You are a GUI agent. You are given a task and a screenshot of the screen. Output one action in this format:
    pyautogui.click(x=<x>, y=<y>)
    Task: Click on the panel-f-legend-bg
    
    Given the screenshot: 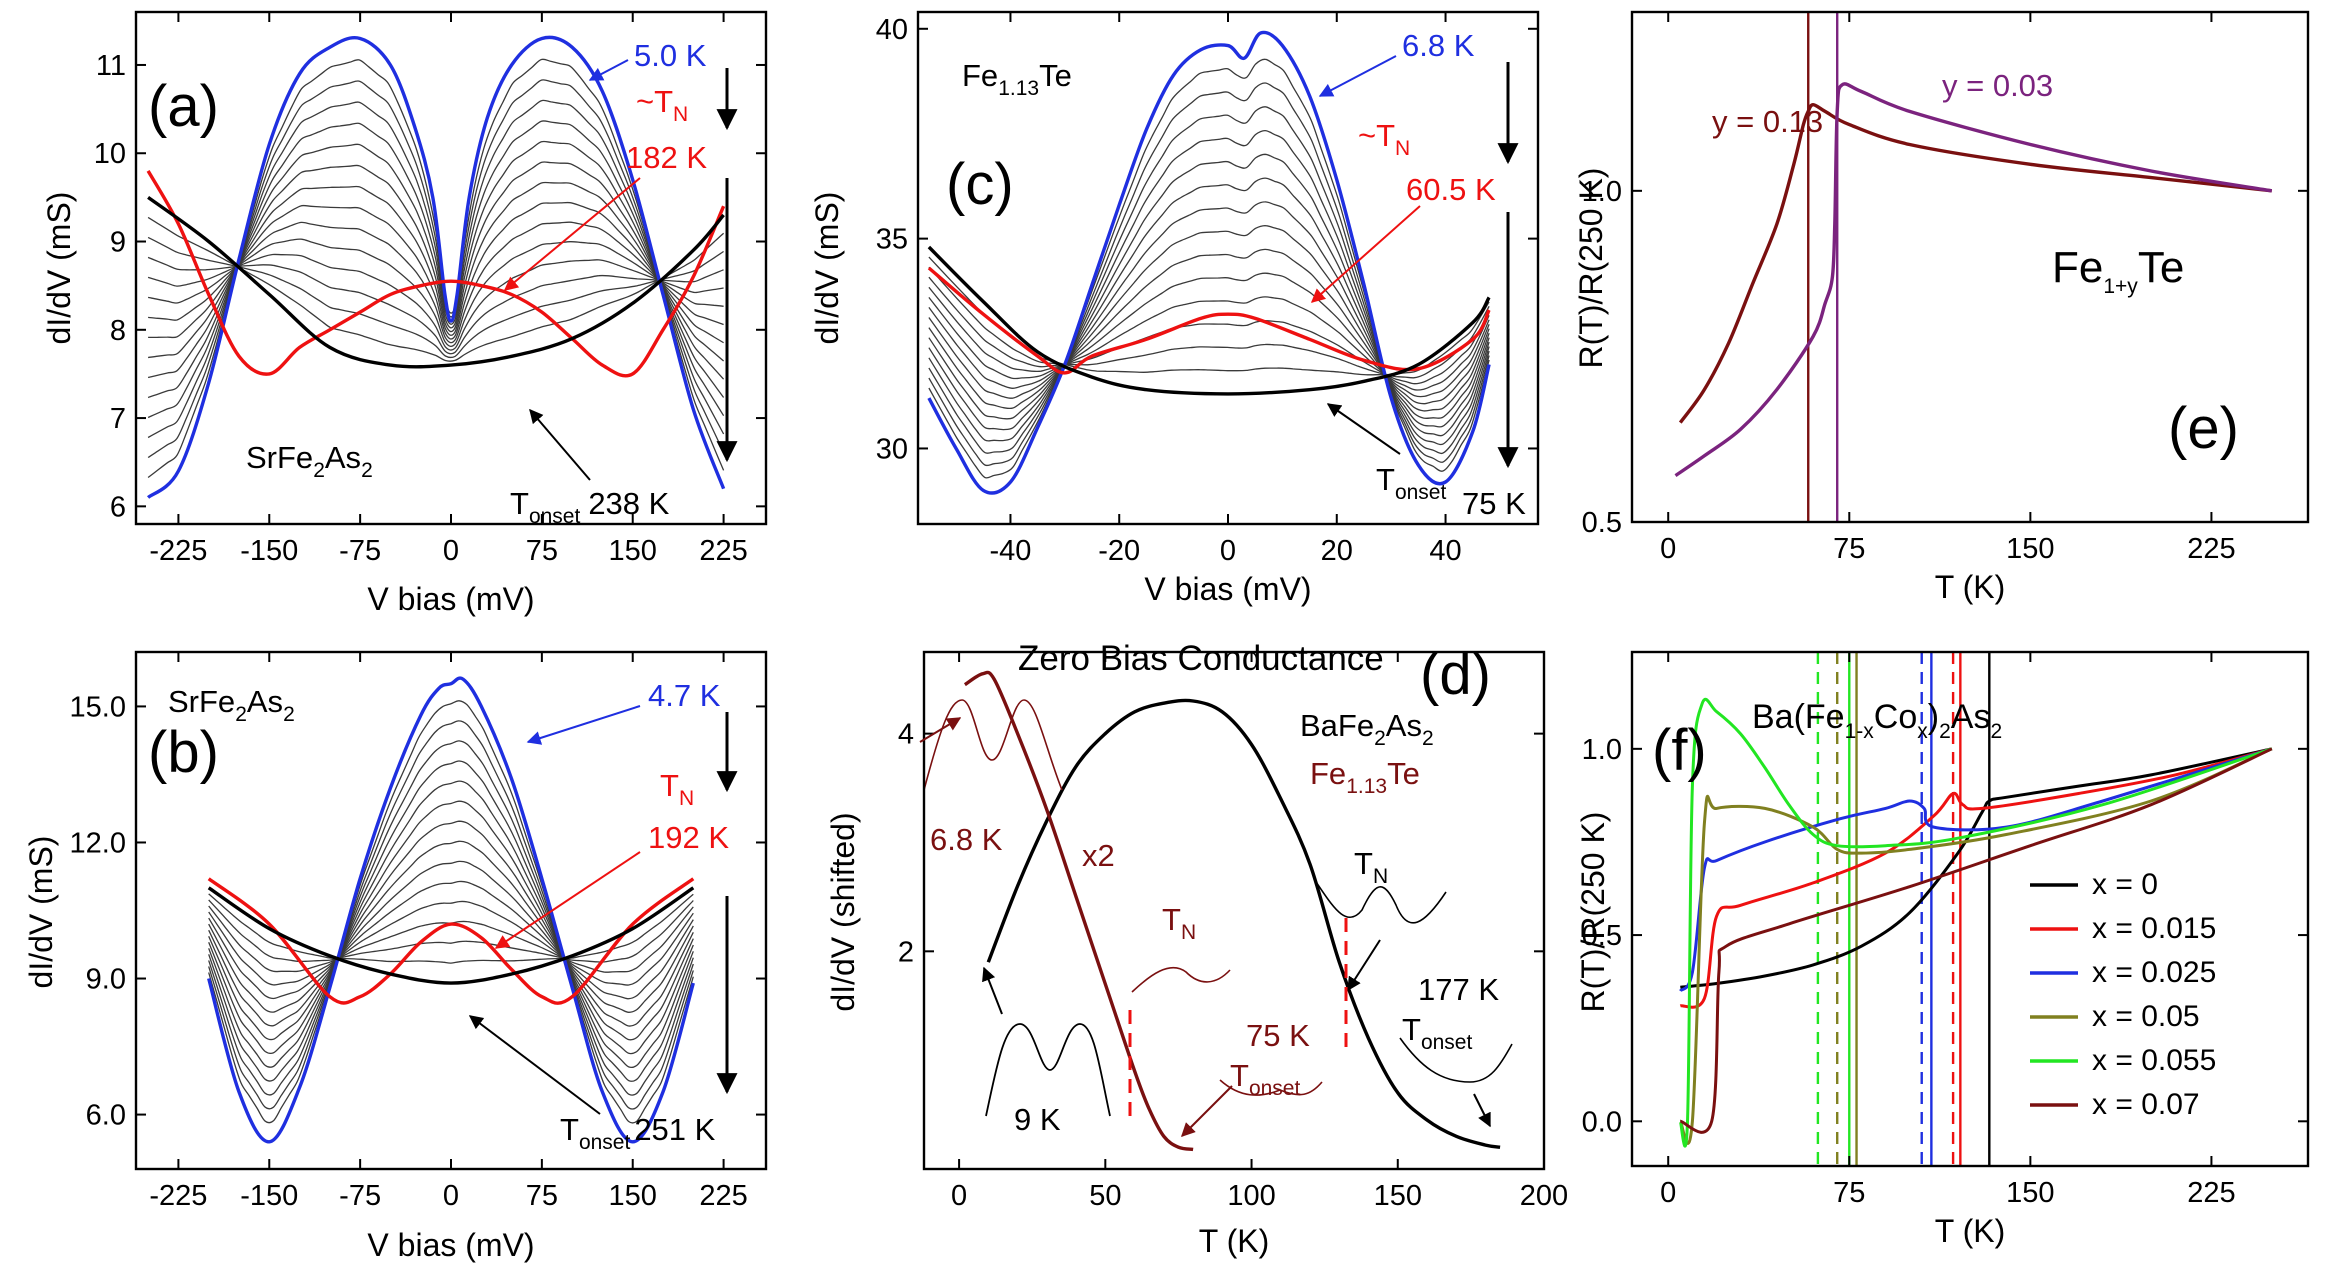 What is the action you would take?
    pyautogui.click(x=2123, y=1005)
    